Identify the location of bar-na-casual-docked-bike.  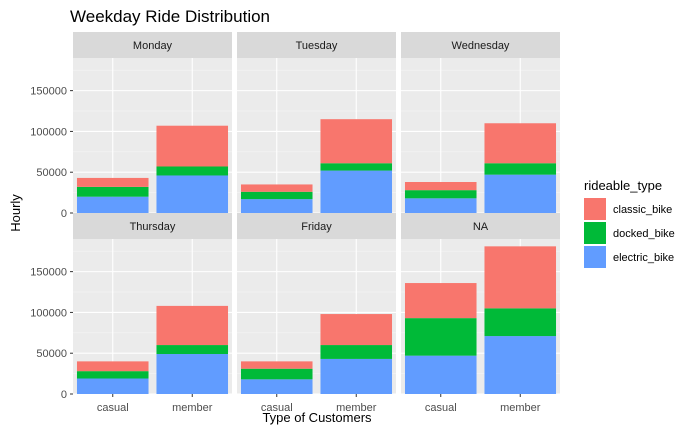
(440, 337).